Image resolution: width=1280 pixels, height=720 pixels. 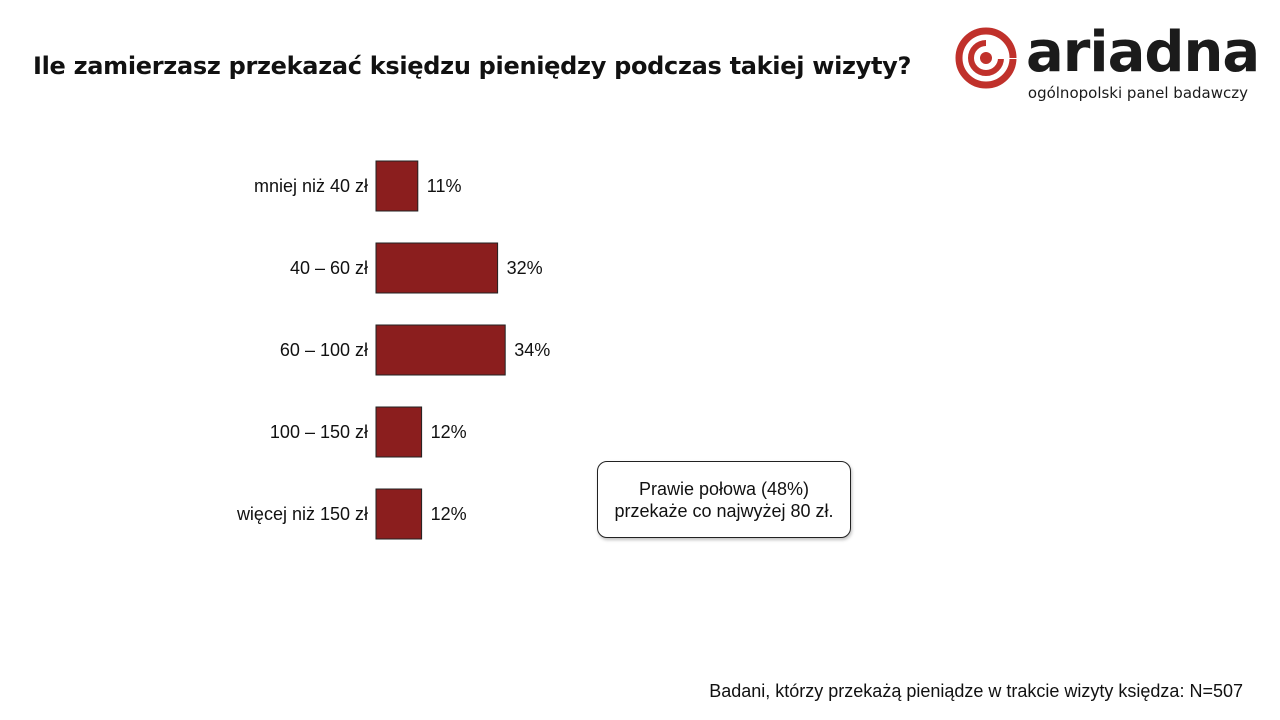 I want to click on category-label: 60 – 100 zł, so click(x=324, y=350).